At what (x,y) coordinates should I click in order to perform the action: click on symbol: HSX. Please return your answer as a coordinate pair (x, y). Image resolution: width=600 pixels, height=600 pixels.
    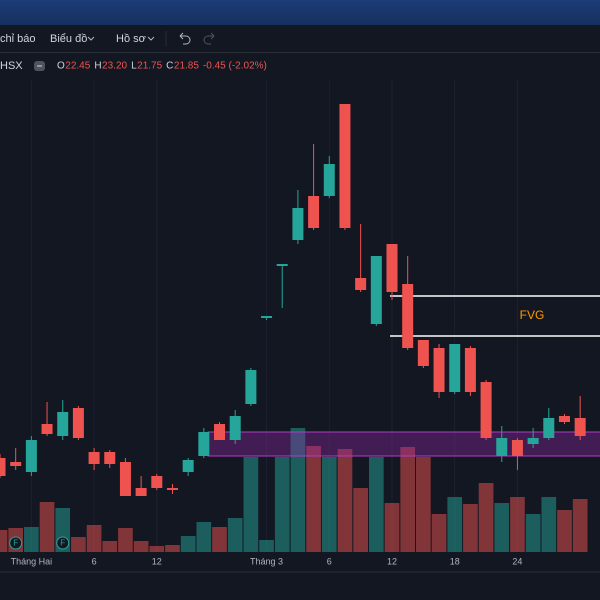
    Looking at the image, I should click on (11, 66).